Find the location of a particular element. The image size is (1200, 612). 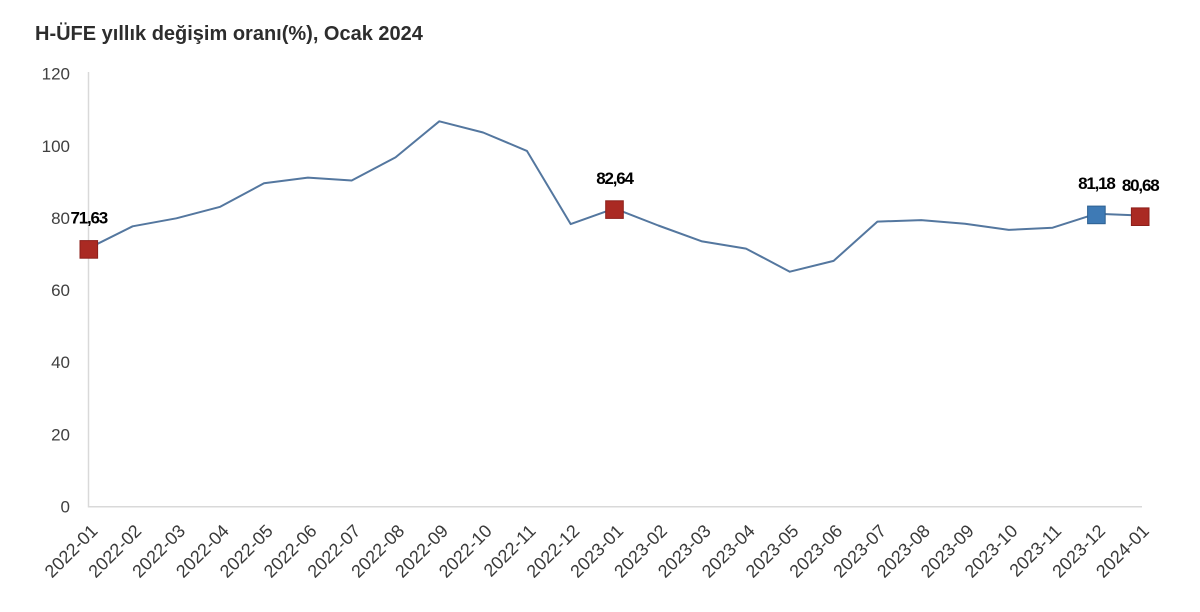

svg-text: 60 is located at coordinates (60, 290).